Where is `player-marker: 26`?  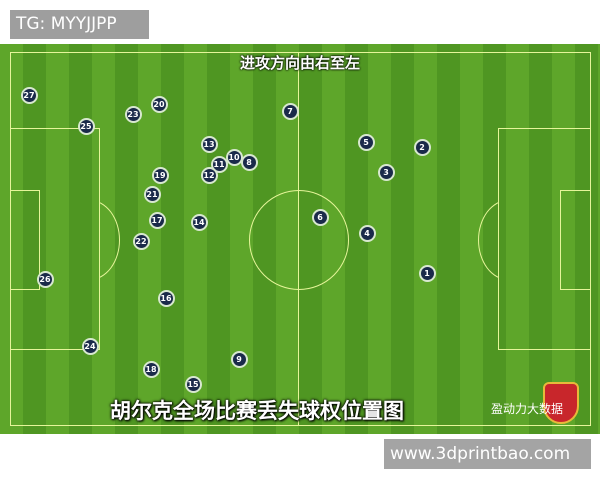
player-marker: 26 is located at coordinates (45, 279).